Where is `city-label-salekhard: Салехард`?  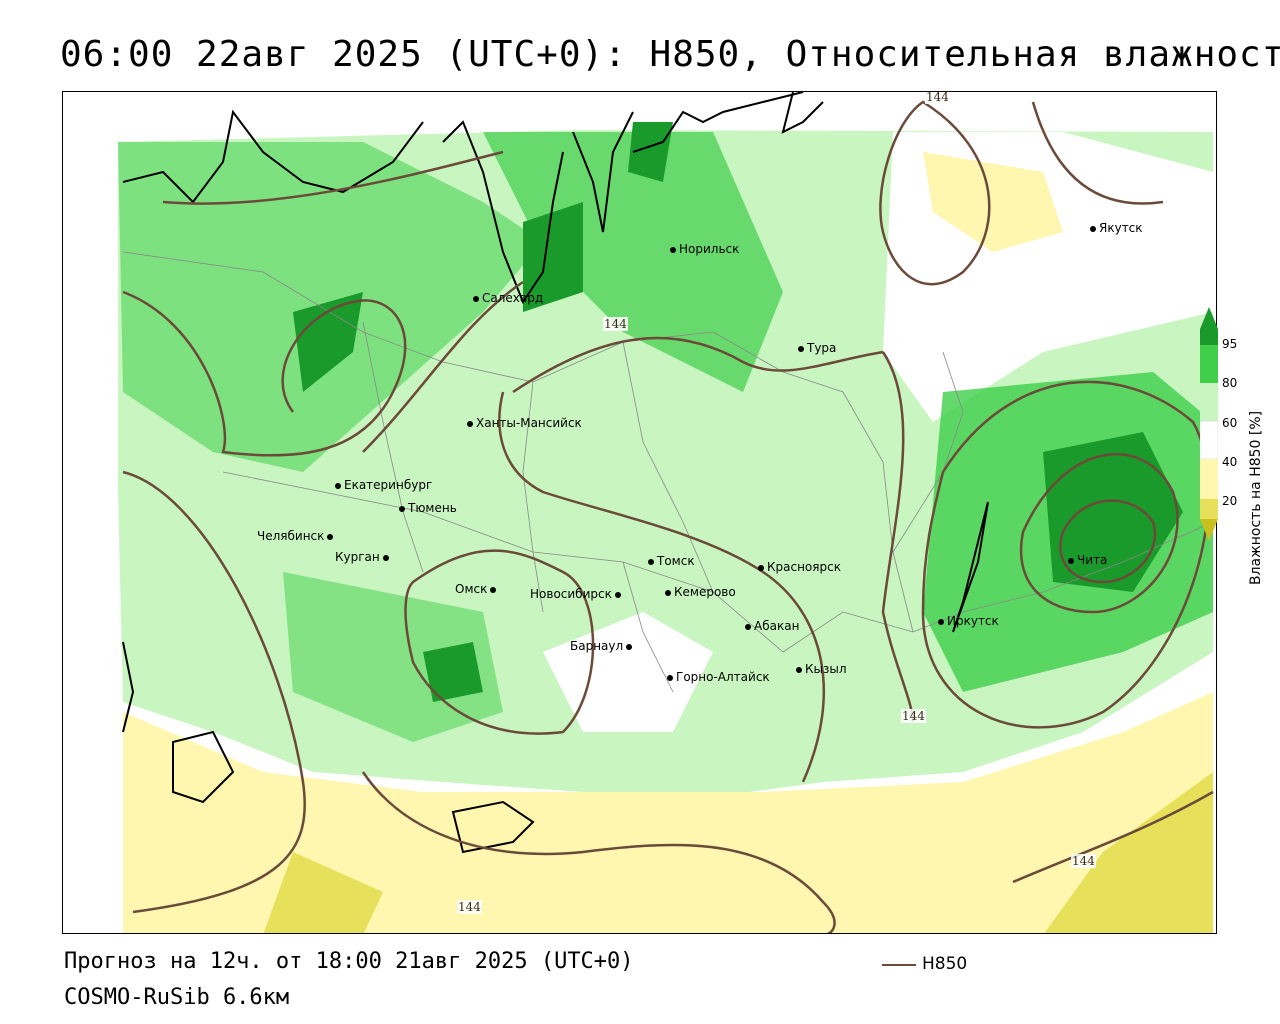
city-label-salekhard: Салехард is located at coordinates (508, 298).